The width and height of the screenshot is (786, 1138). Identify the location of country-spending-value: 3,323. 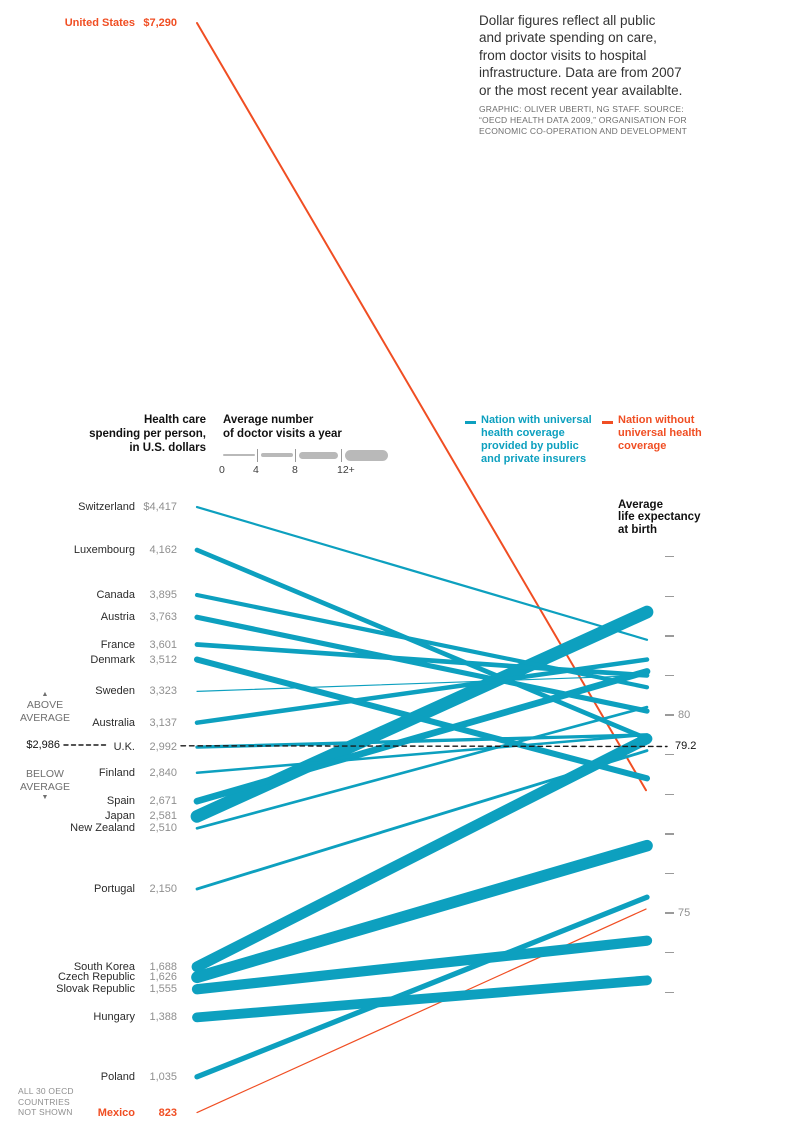
(163, 691).